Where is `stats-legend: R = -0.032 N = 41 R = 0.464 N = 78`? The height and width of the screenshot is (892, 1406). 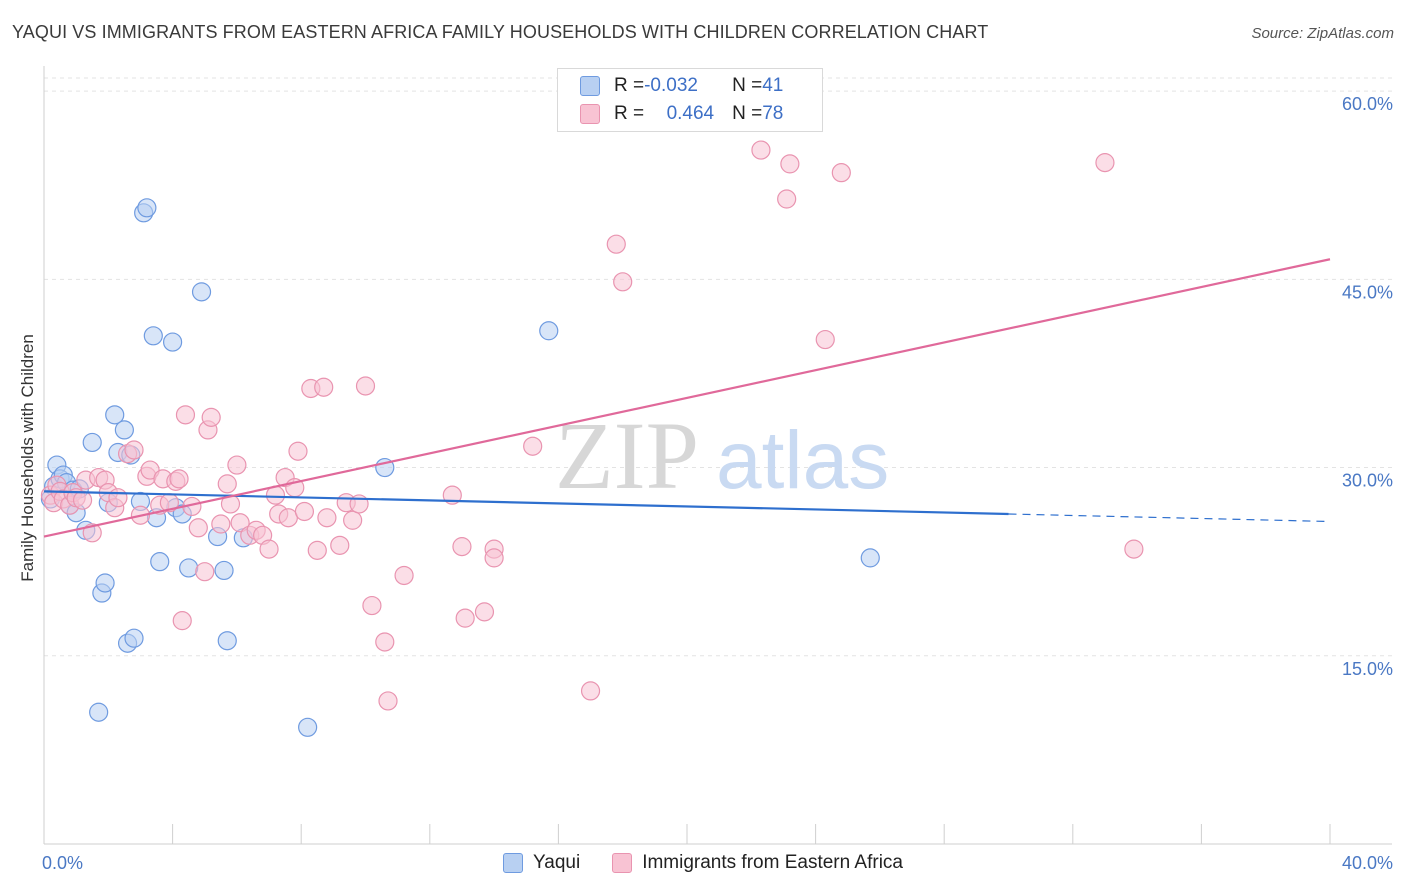
stats-legend: R = -0.032 N = 41 R = 0.464 N = 78 is located at coordinates (690, 100).